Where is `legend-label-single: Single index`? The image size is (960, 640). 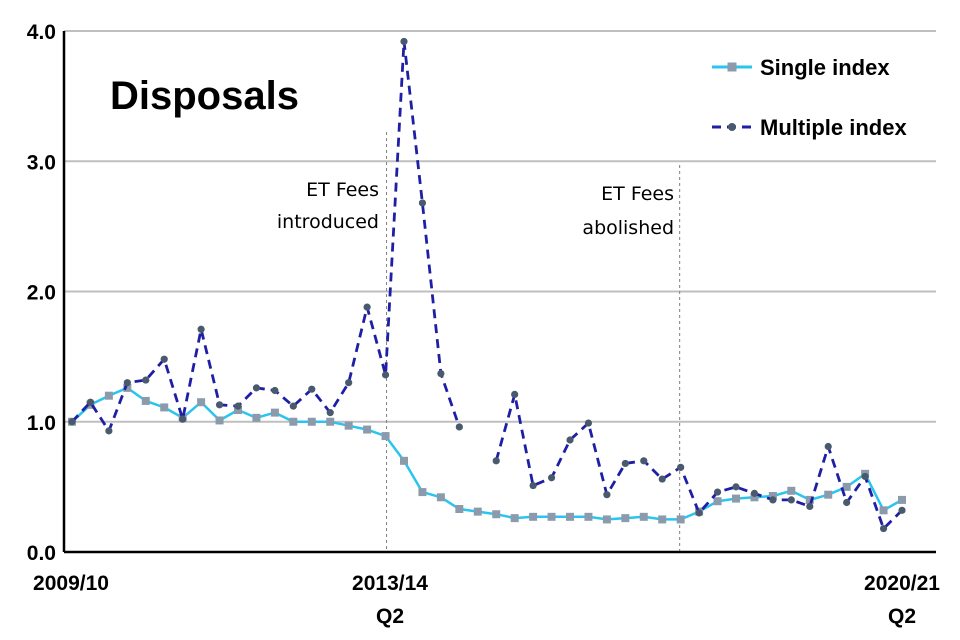
legend-label-single: Single index is located at coordinates (825, 67).